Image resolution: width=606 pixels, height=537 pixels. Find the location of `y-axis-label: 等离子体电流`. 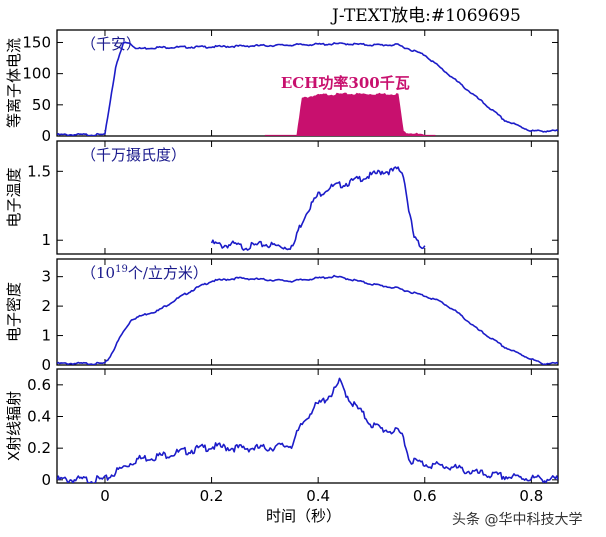

y-axis-label: 等离子体电流 is located at coordinates (14, 83).